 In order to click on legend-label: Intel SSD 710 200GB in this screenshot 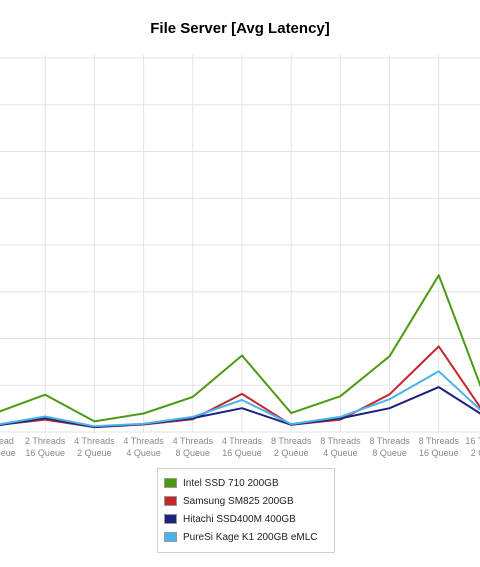, I will do `click(231, 483)`.